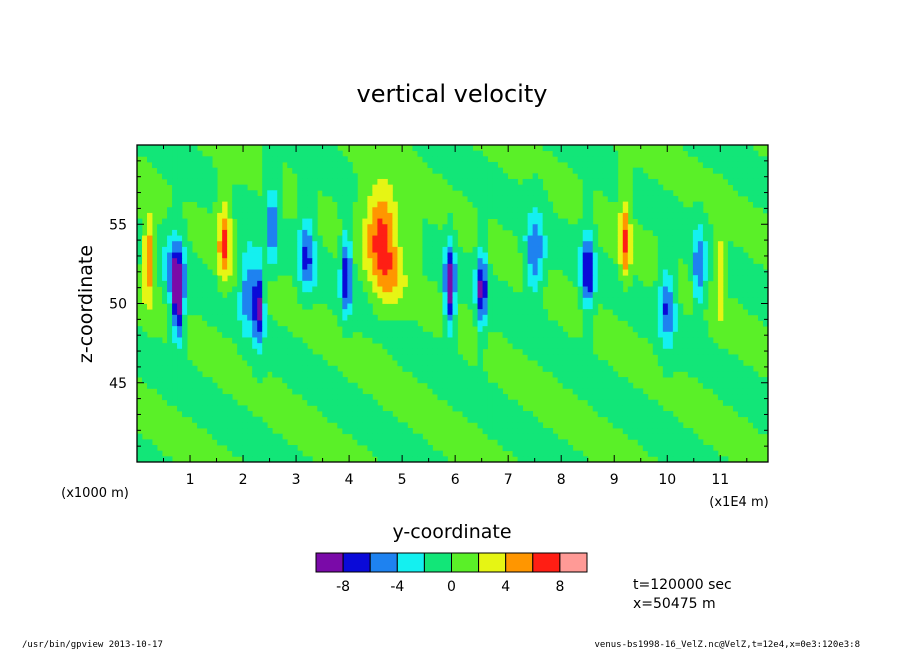 The width and height of the screenshot is (904, 654). What do you see at coordinates (519, 562) in the screenshot?
I see `colorbar-swatch` at bounding box center [519, 562].